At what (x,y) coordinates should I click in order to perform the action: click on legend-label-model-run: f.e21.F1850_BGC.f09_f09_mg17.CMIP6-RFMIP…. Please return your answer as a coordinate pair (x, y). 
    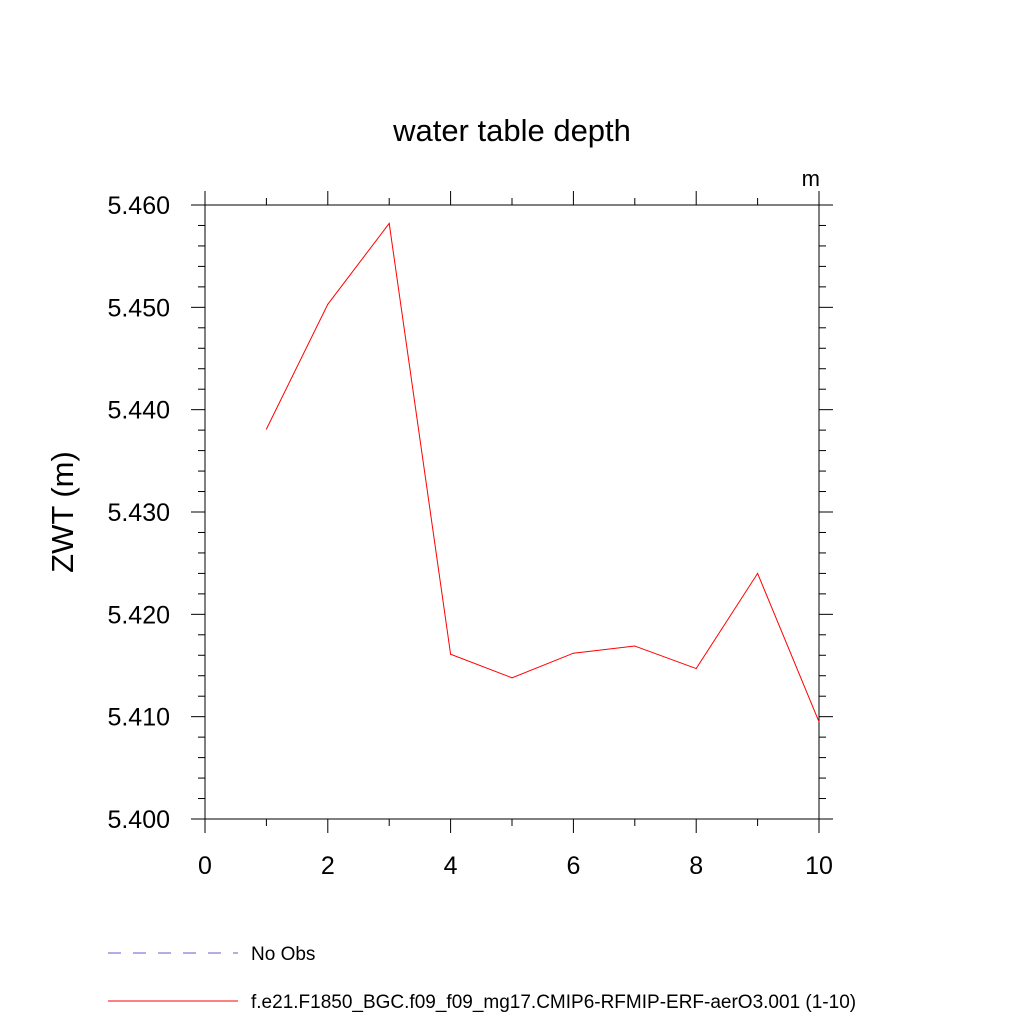
    Looking at the image, I should click on (553, 1002).